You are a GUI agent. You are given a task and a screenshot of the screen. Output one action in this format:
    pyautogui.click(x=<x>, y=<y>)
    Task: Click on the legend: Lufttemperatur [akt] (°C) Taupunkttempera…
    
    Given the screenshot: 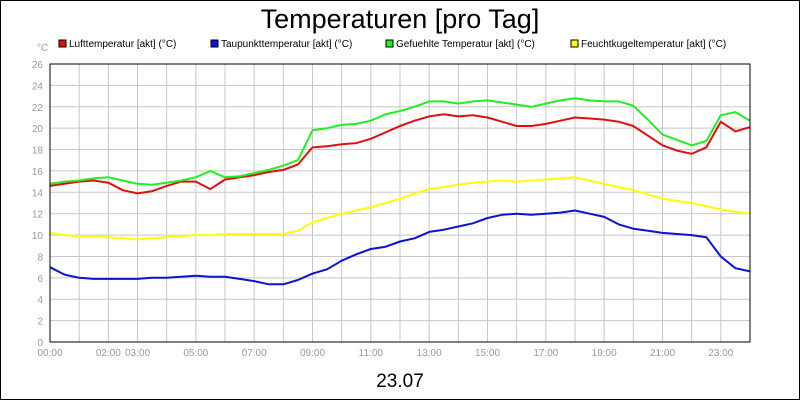 What is the action you would take?
    pyautogui.click(x=392, y=44)
    